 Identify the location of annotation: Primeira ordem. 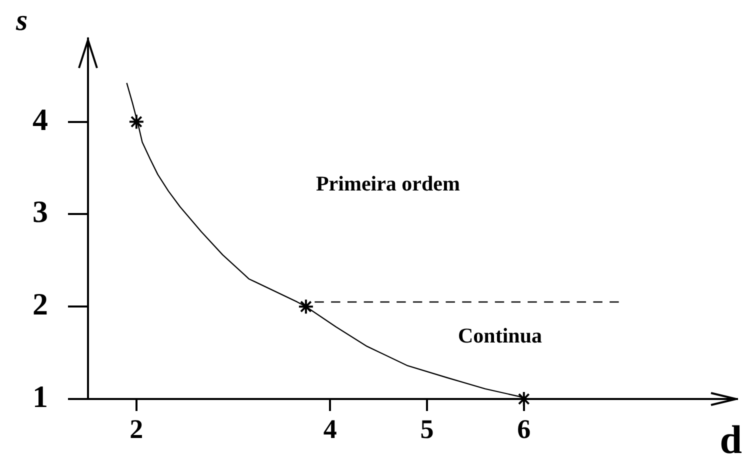
(388, 183).